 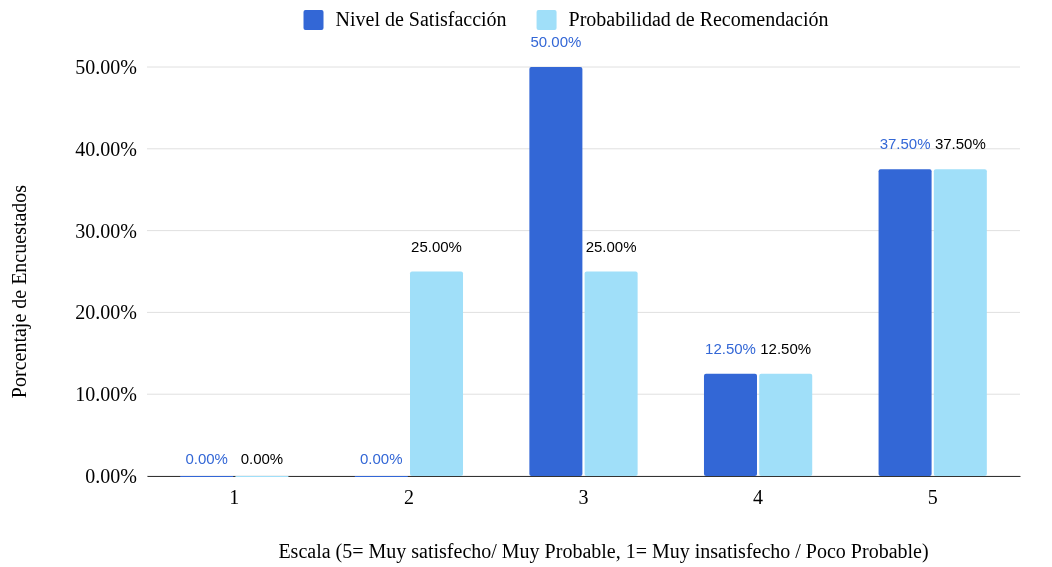 I want to click on y-tick-label: 30.00%, so click(x=106, y=230).